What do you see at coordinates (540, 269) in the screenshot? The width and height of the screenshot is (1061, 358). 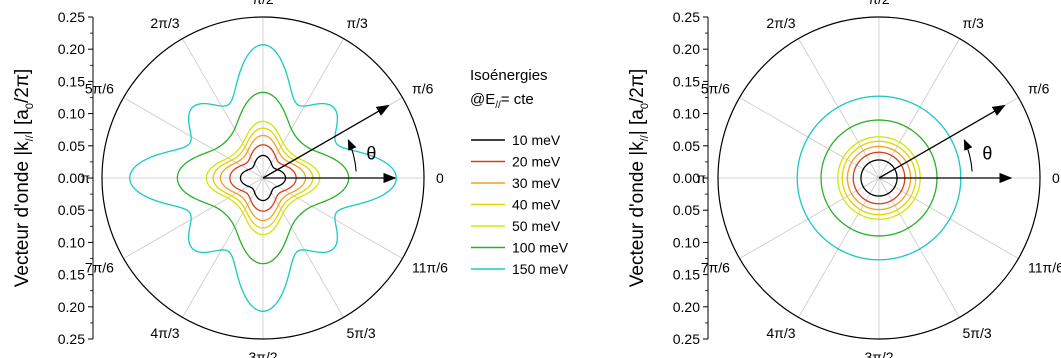 I see `legend-entry: 150 meV` at bounding box center [540, 269].